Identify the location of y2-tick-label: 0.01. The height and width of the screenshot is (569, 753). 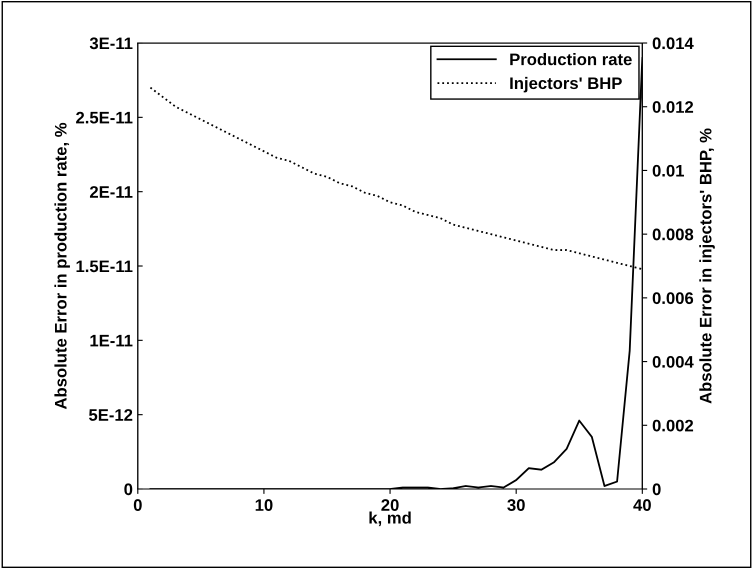
(668, 170).